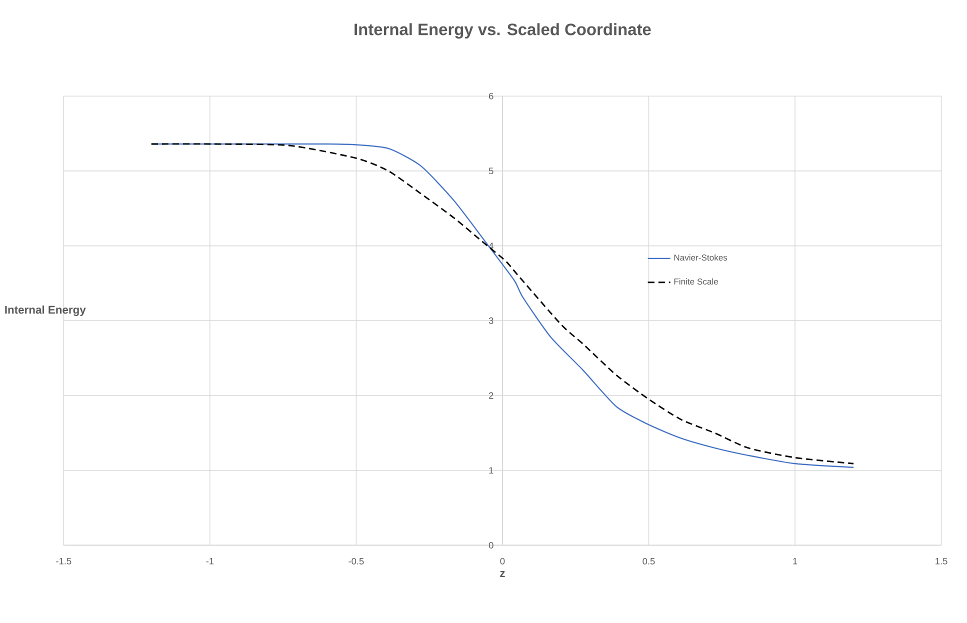 The height and width of the screenshot is (623, 967). I want to click on y-tick-label: 1, so click(491, 470).